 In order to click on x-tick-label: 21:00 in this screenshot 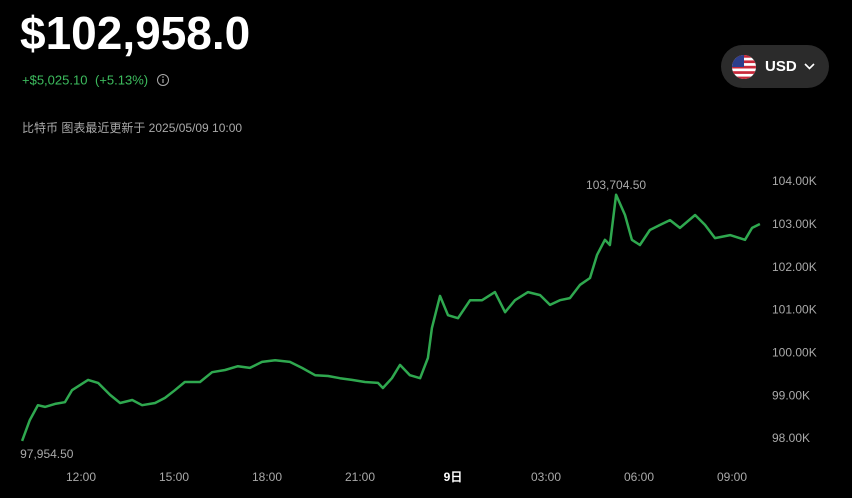, I will do `click(360, 477)`.